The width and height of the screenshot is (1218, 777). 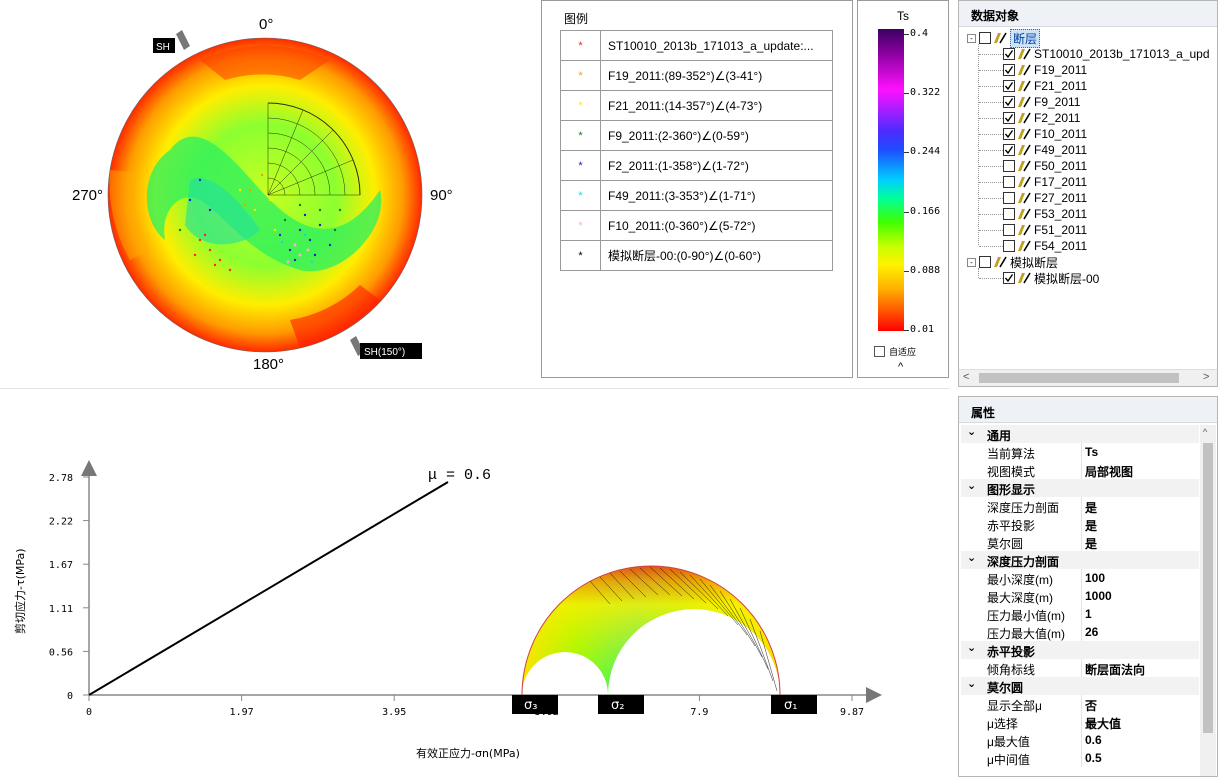 I want to click on auto-fit-checkbox: 自适应, so click(x=895, y=351).